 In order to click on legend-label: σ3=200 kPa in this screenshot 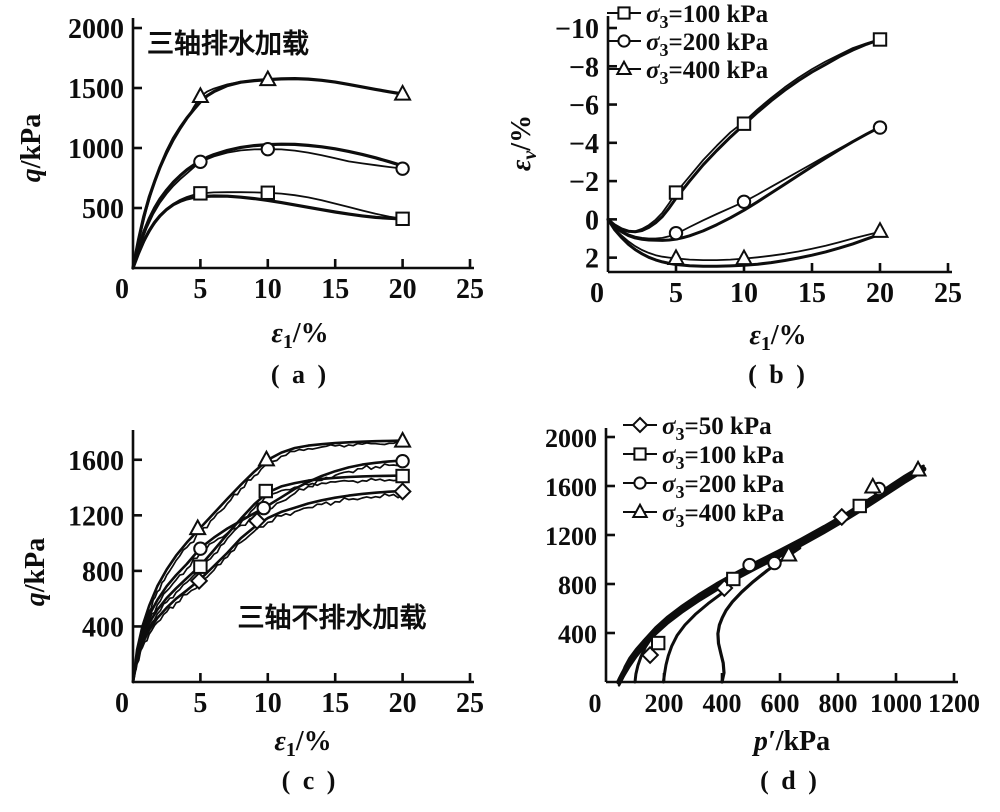, I will do `click(707, 44)`.